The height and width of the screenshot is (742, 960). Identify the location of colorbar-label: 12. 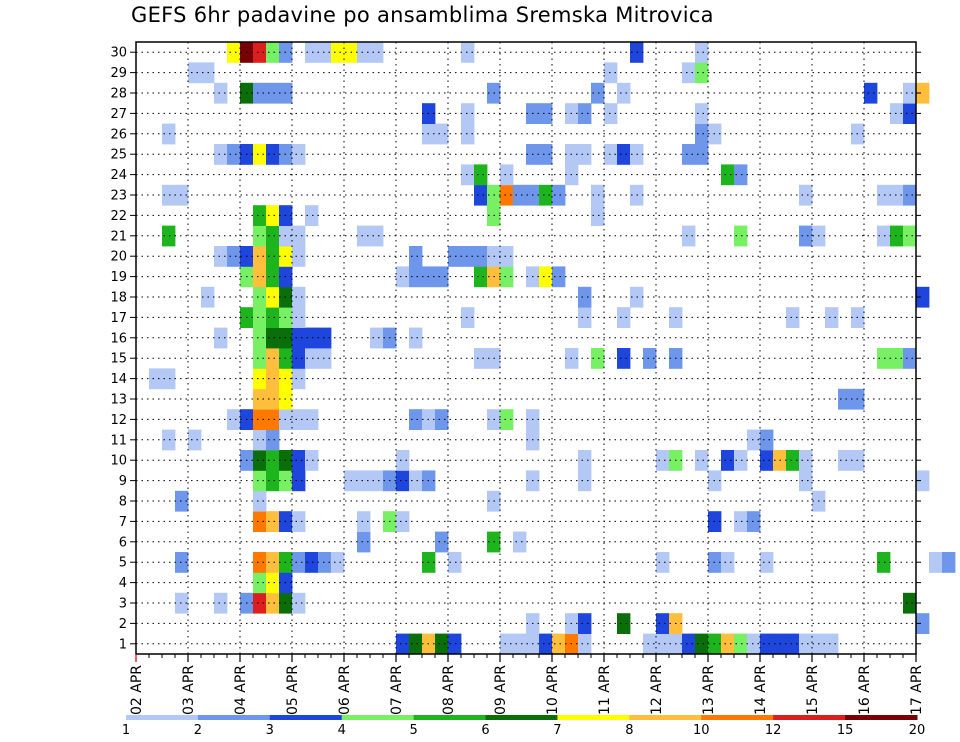
(773, 730).